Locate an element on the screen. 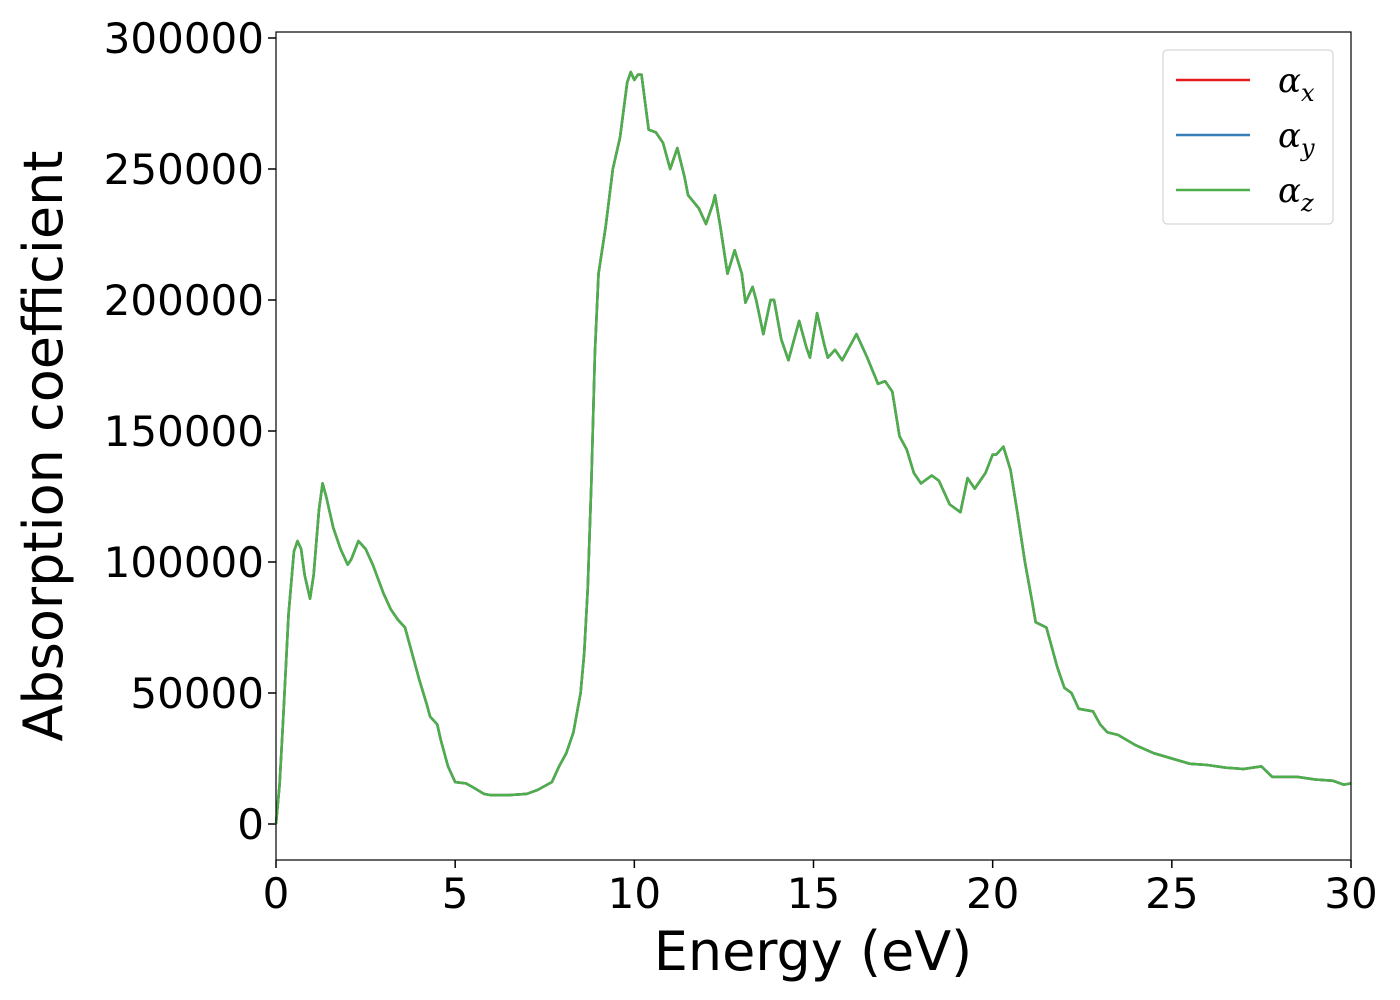 This screenshot has height=1000, width=1400. legend-box is located at coordinates (1248, 137).